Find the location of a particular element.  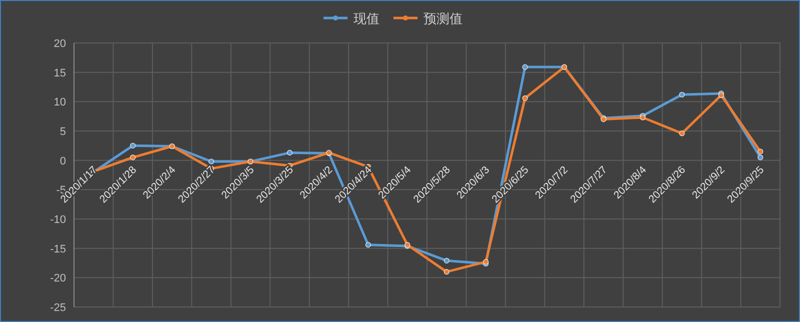

y-tick-label: 0 is located at coordinates (63, 161).